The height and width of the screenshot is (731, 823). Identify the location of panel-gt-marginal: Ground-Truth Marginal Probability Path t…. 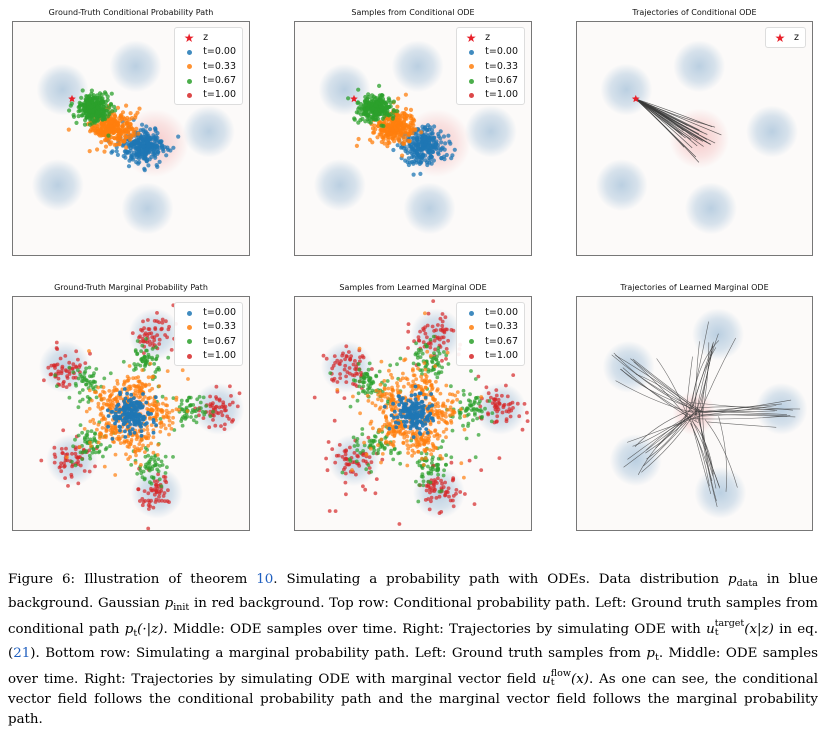
(131, 407).